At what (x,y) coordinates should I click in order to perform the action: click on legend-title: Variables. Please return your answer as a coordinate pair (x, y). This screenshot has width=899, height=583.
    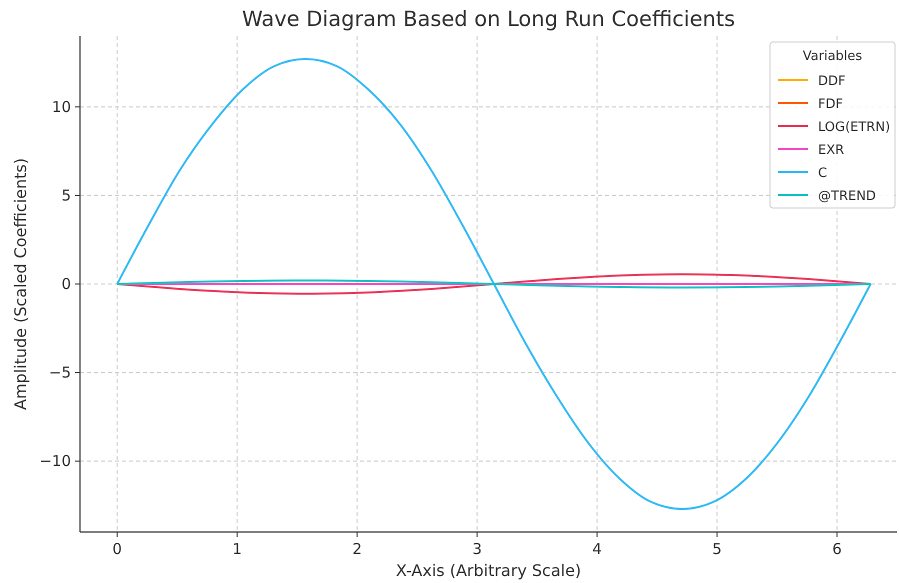
    Looking at the image, I should click on (832, 56).